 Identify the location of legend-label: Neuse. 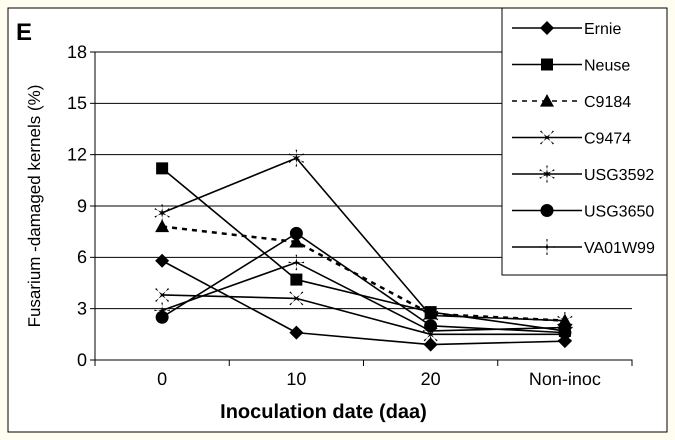
(607, 66).